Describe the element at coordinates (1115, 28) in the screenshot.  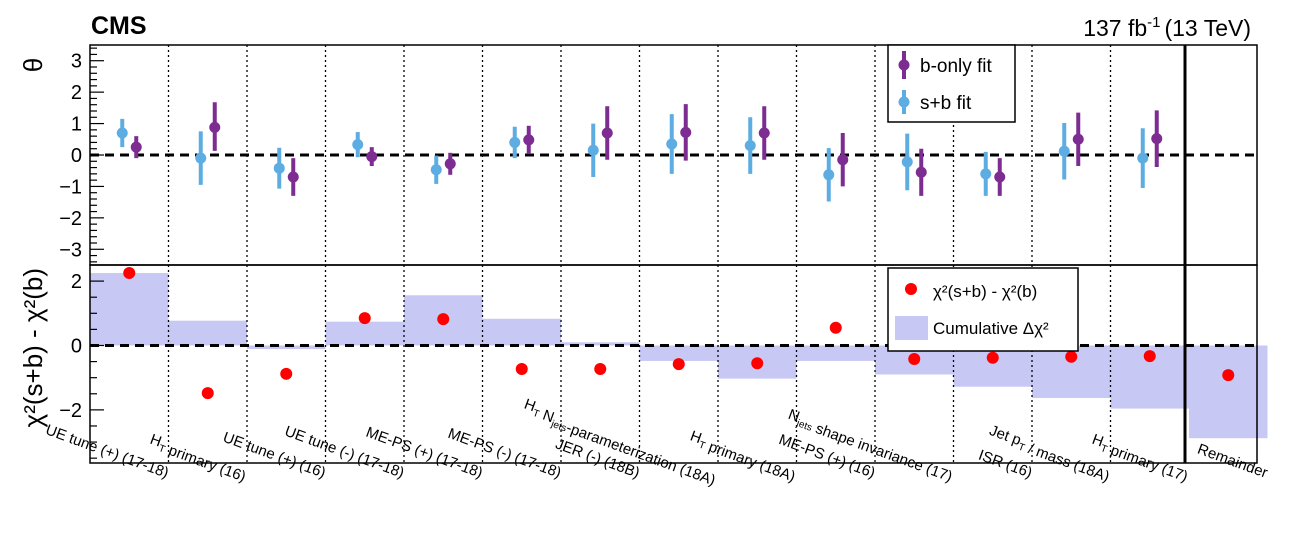
I see `lumi-value: 137 fb` at that location.